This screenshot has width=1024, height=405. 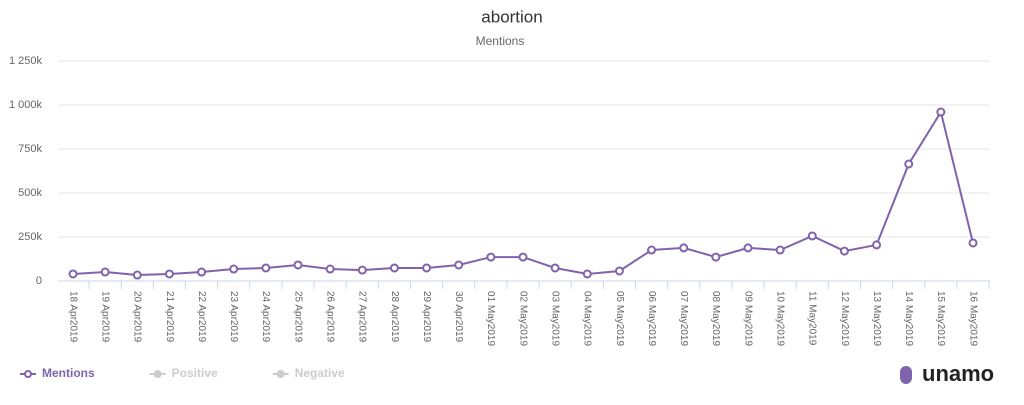 I want to click on y-tick-label: 750k, so click(x=30, y=149).